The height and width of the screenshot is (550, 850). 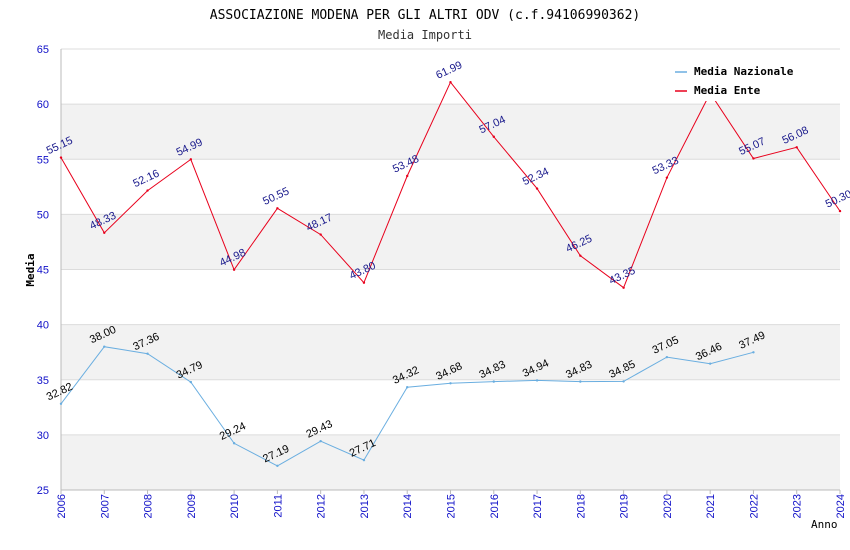 What do you see at coordinates (43, 160) in the screenshot?
I see `y-tick-label: 55` at bounding box center [43, 160].